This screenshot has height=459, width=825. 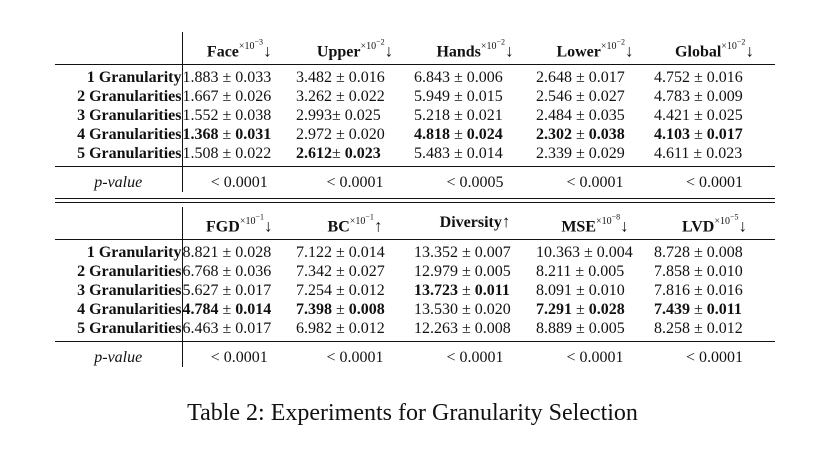 I want to click on metric-cell: 13.352 ± 0.007, so click(x=475, y=251).